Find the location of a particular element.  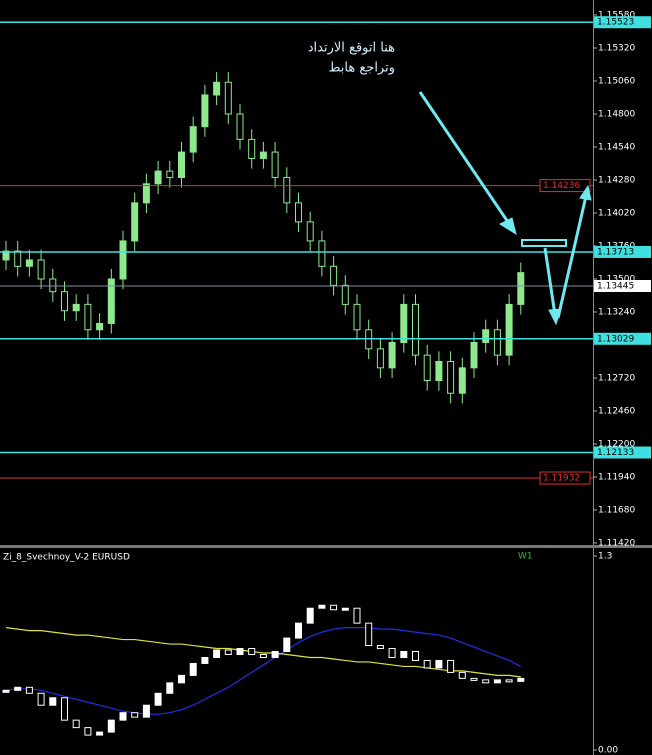

y-tick-label: 1.13500 is located at coordinates (616, 280).